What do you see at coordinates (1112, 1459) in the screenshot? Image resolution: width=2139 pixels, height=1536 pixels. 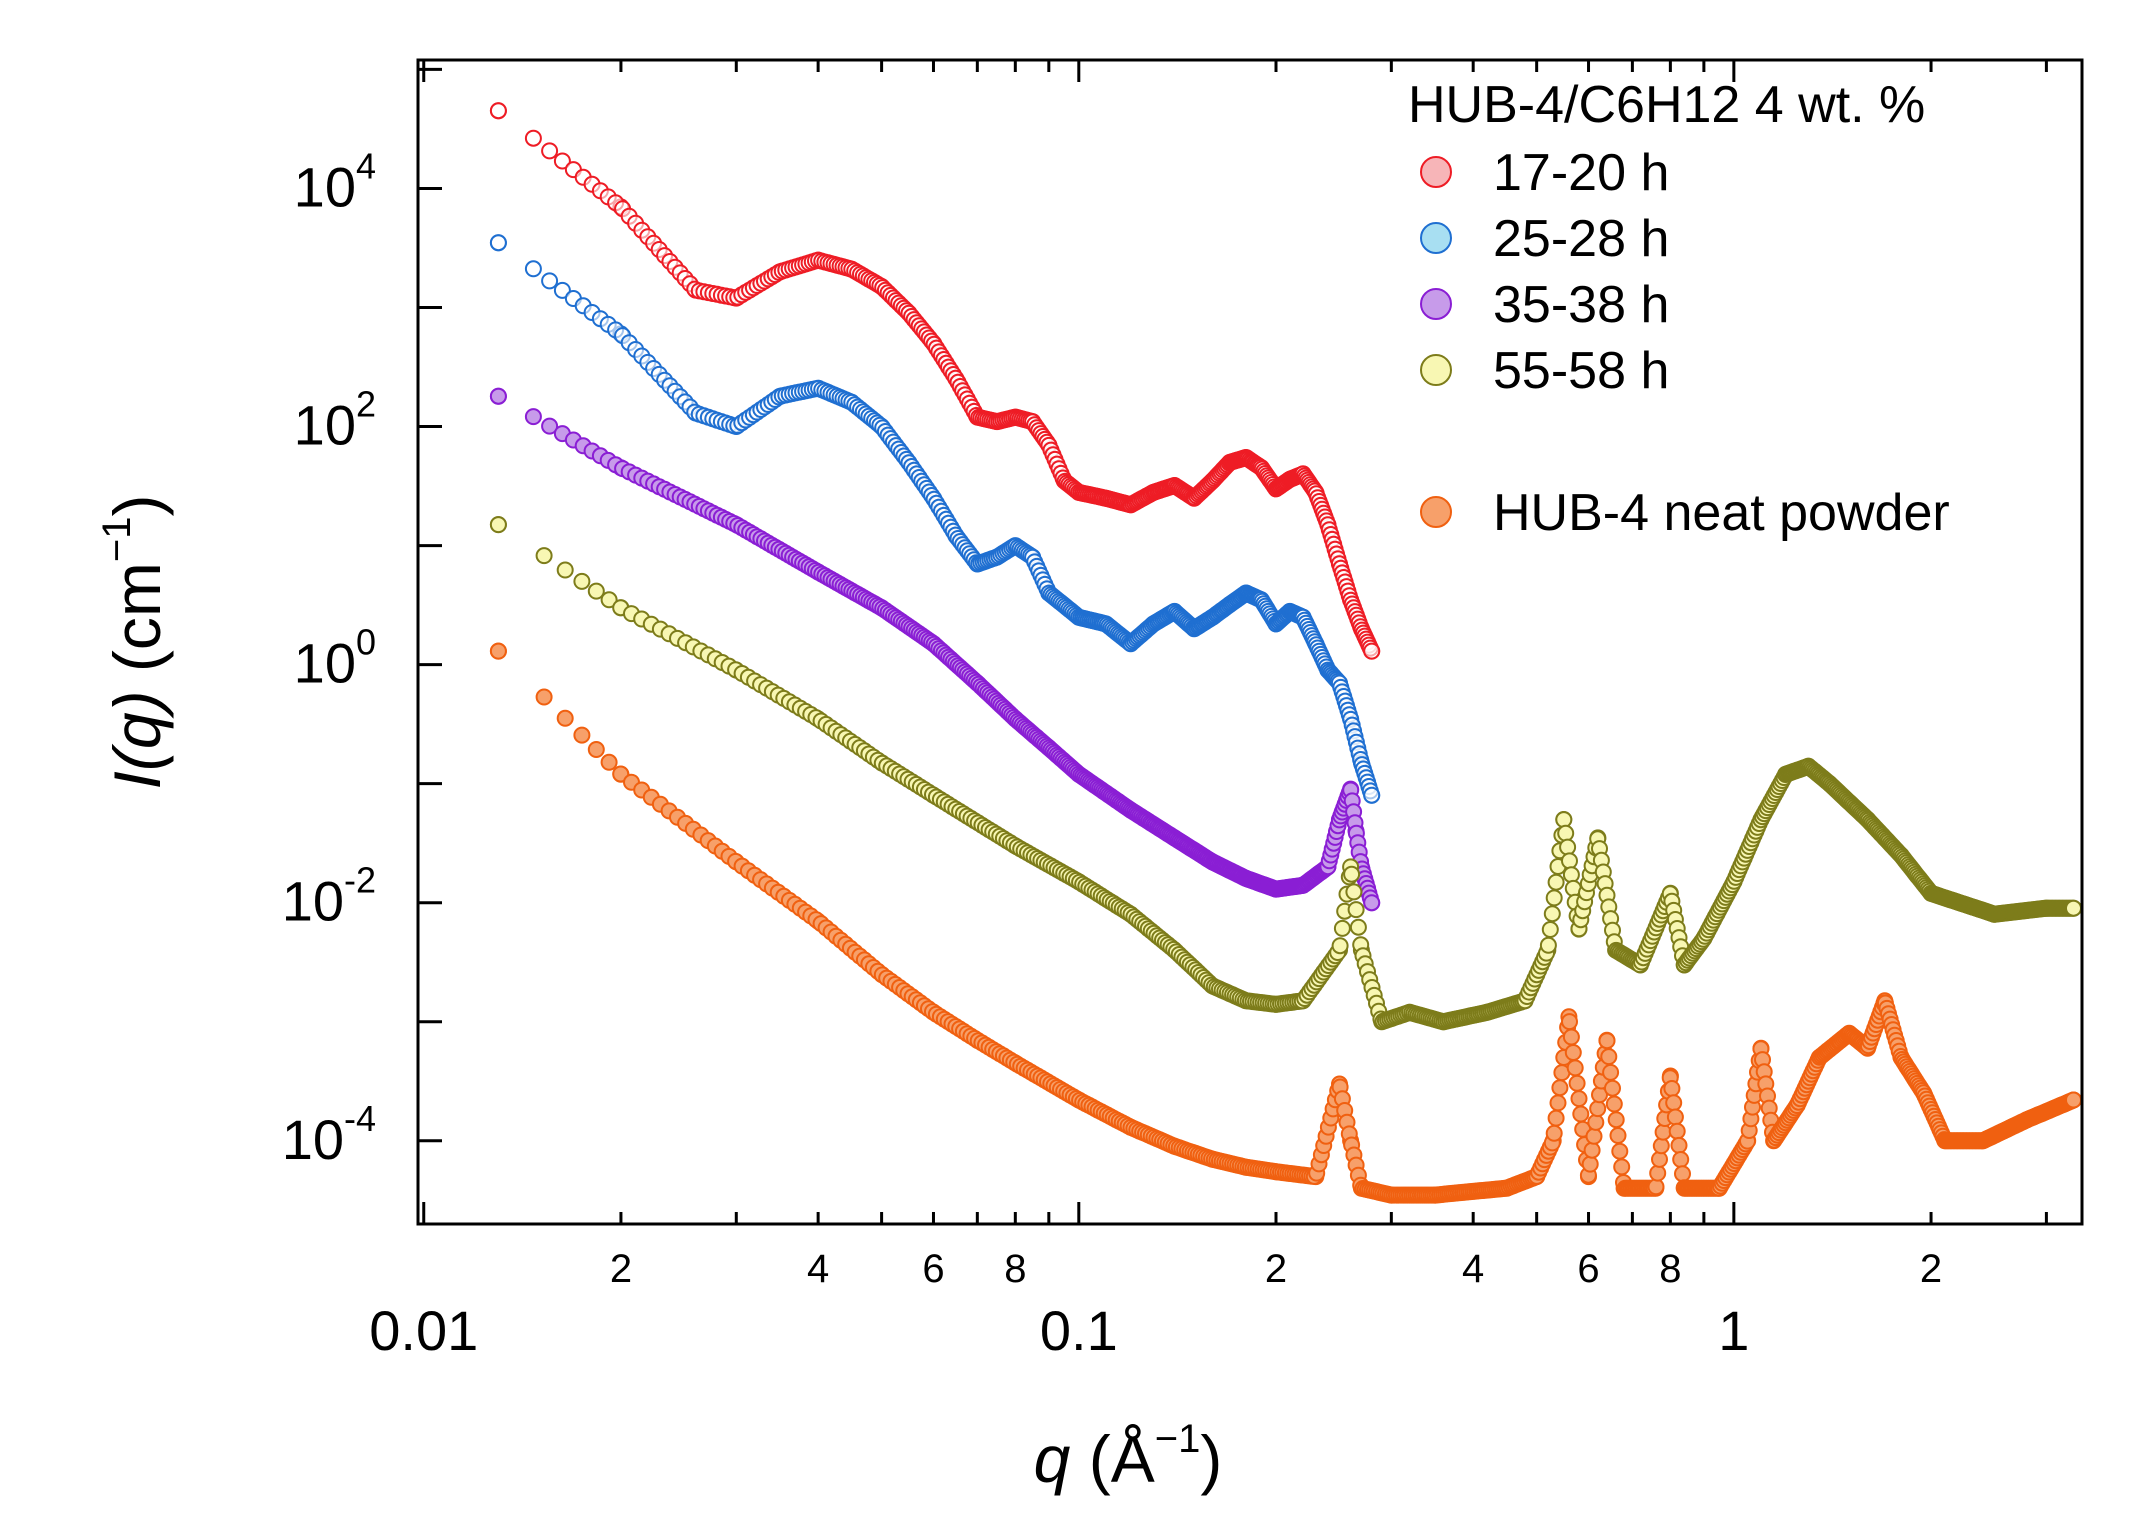 I see `x-axis-unit: (Å` at bounding box center [1112, 1459].